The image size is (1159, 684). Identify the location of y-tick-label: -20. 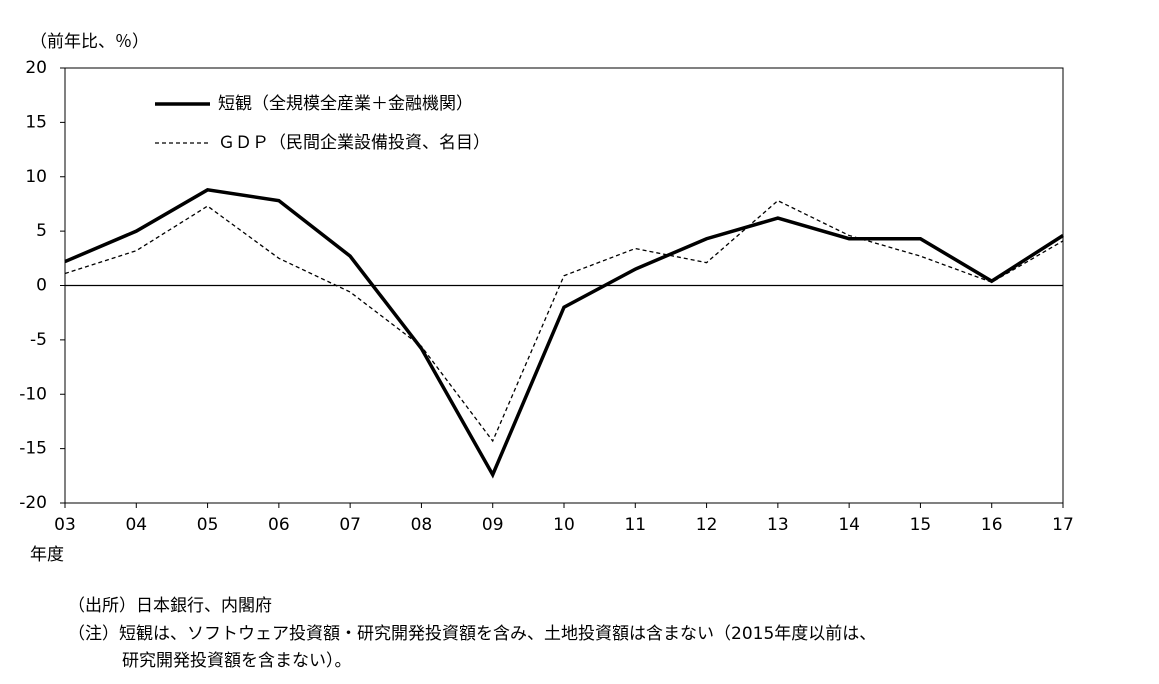
(33, 503).